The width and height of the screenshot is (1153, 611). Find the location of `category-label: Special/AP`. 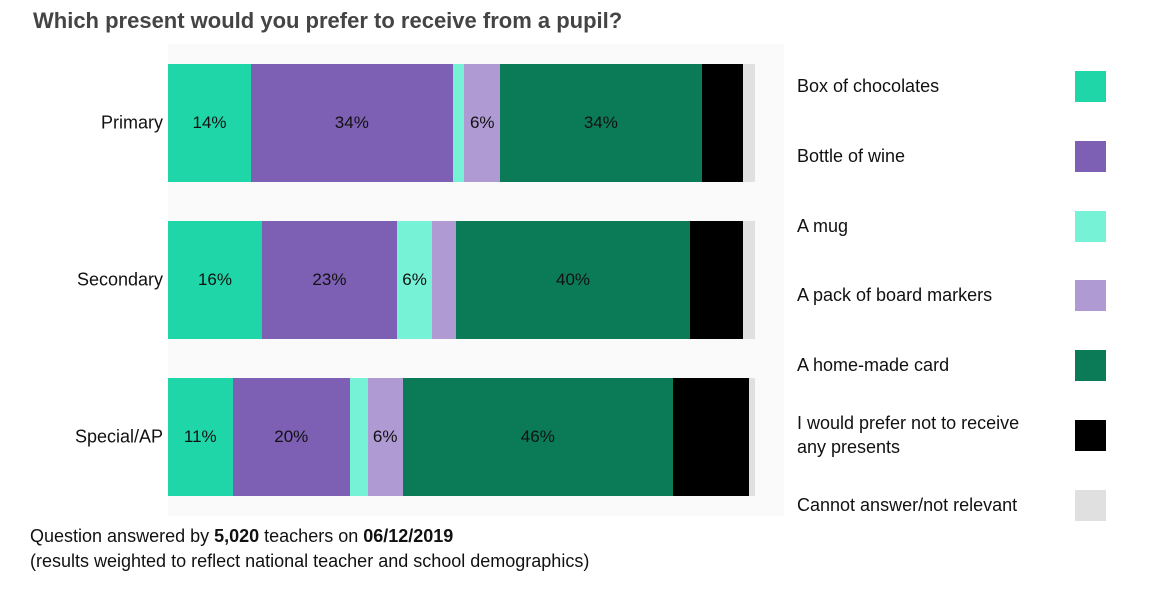

category-label: Special/AP is located at coordinates (118, 436).